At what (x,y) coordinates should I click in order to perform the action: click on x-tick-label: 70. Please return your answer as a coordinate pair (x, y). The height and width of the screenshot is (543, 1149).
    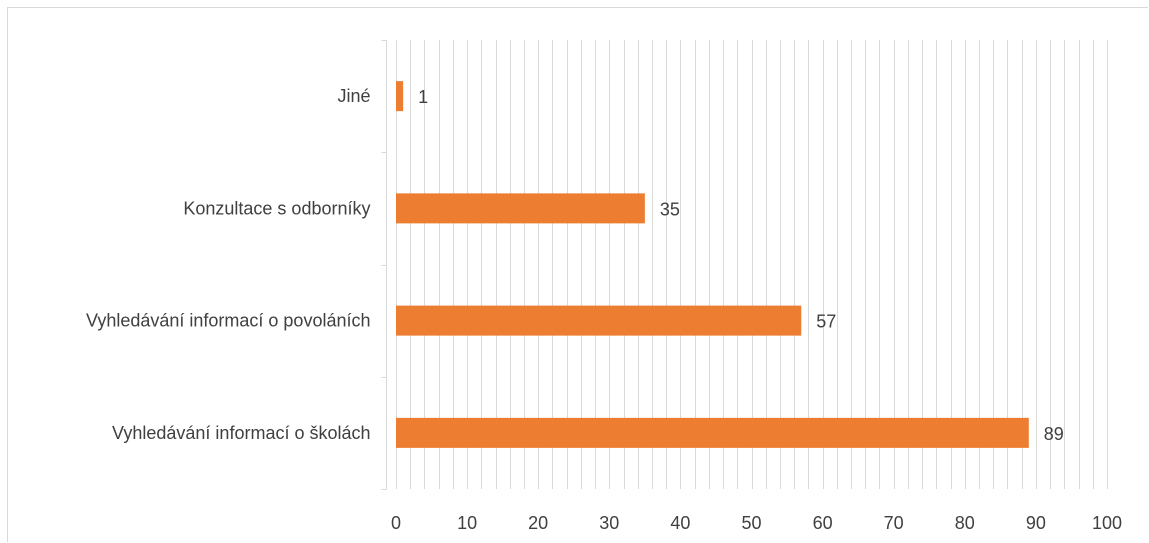
    Looking at the image, I should click on (894, 523).